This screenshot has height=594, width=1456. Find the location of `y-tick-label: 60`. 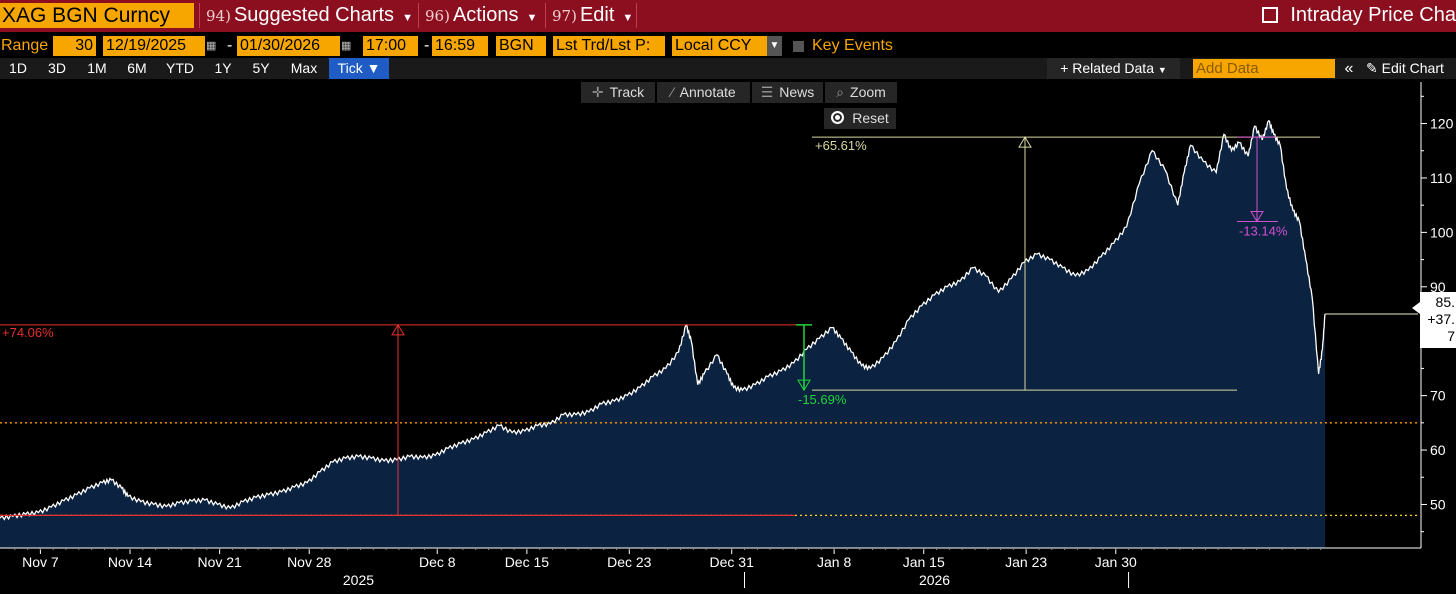

y-tick-label: 60 is located at coordinates (1438, 450).